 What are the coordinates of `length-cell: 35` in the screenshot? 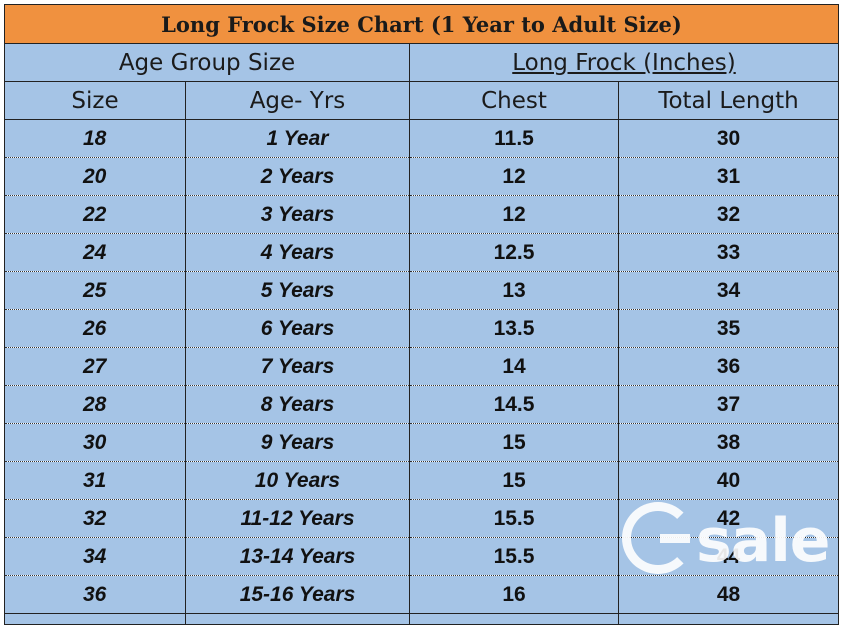 It's located at (728, 328).